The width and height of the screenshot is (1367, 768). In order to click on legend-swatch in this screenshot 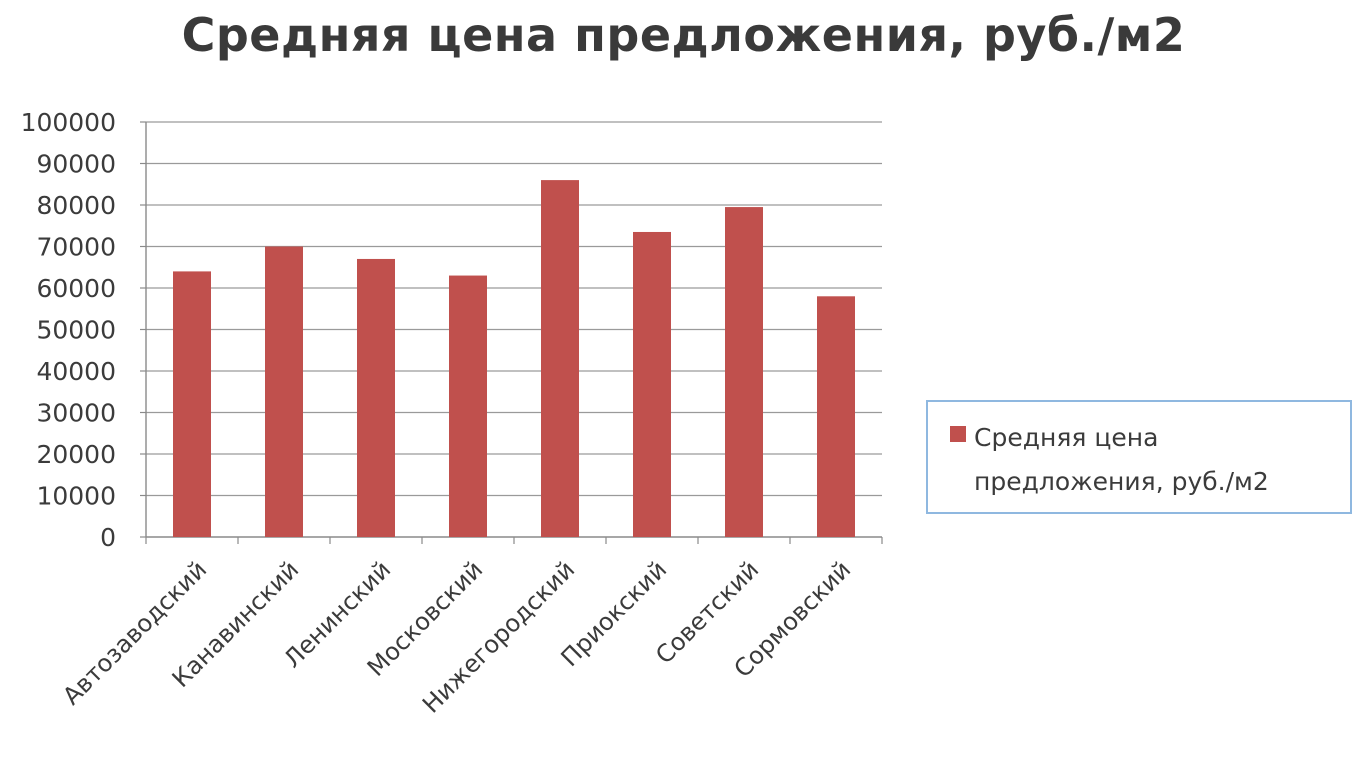, I will do `click(958, 434)`.